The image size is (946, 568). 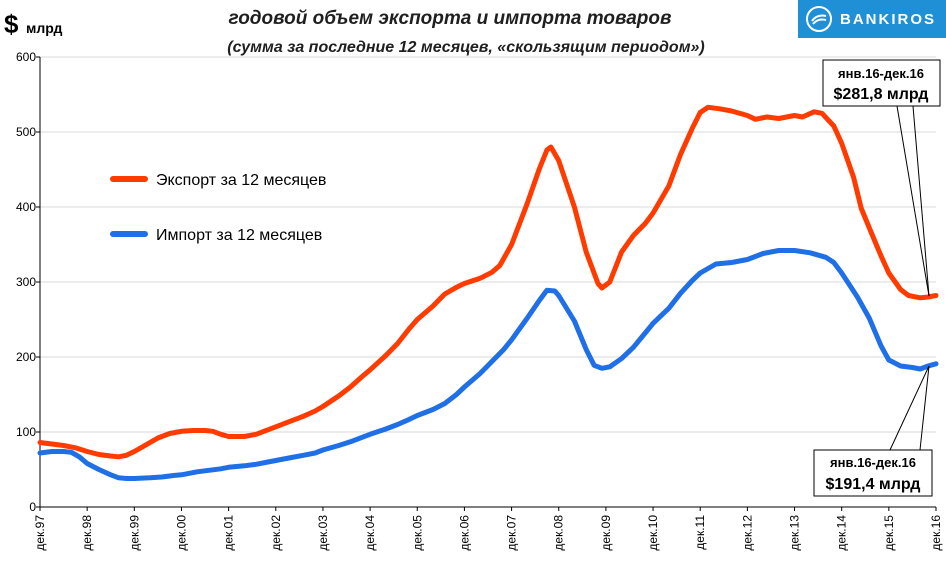 I want to click on legend-label-export: Экспорт за 12 месяцев, so click(x=241, y=180).